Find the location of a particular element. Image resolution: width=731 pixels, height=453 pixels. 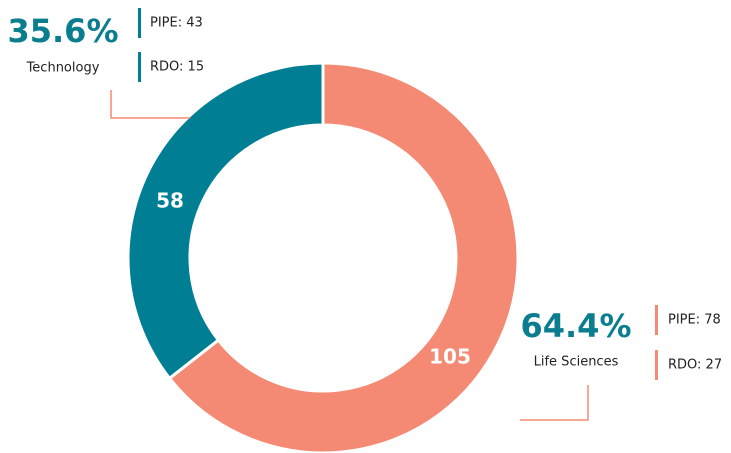

breakdown-label: PIPE: 43 is located at coordinates (176, 23).